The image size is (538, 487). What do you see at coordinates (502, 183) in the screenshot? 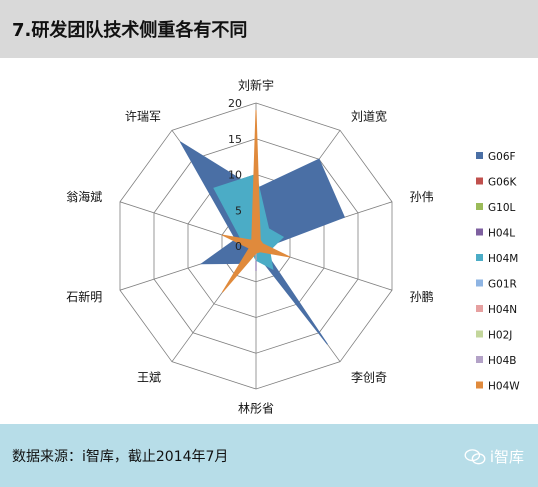
I see `legend-label: G06K` at bounding box center [502, 183].